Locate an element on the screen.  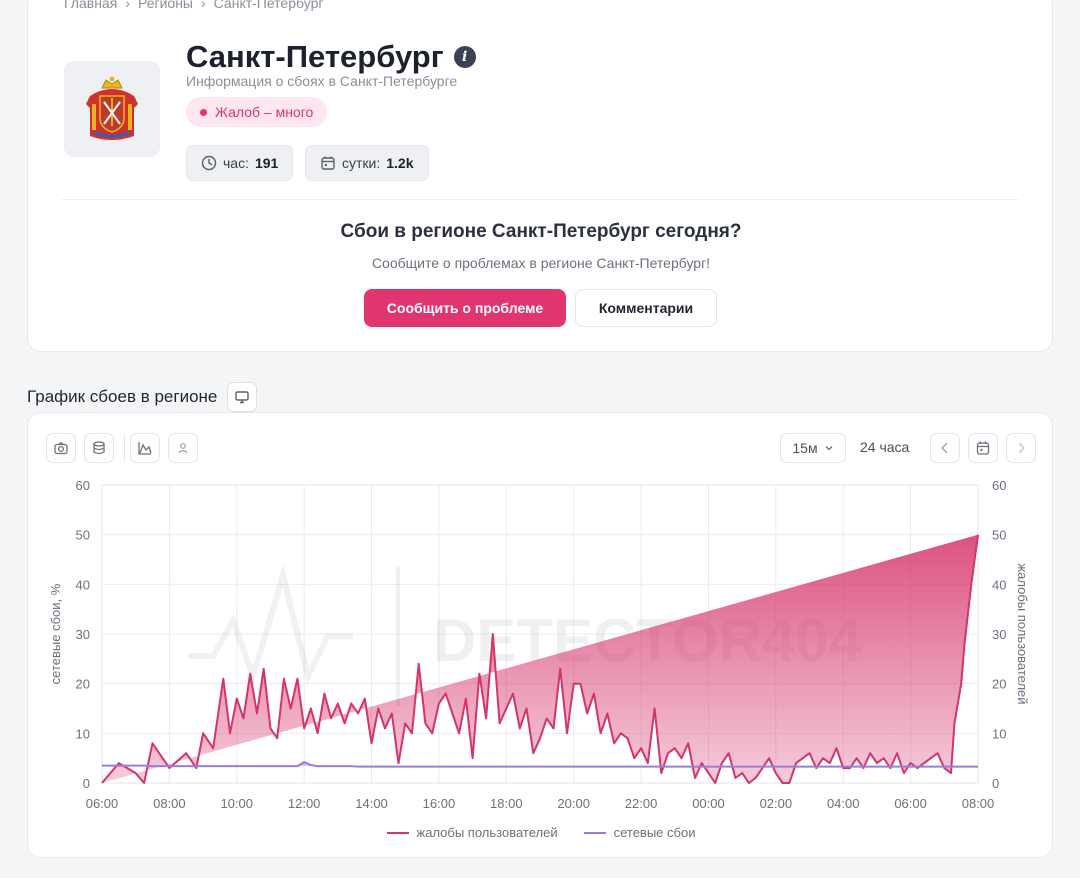
y-tick-label-right: 30 is located at coordinates (999, 634).